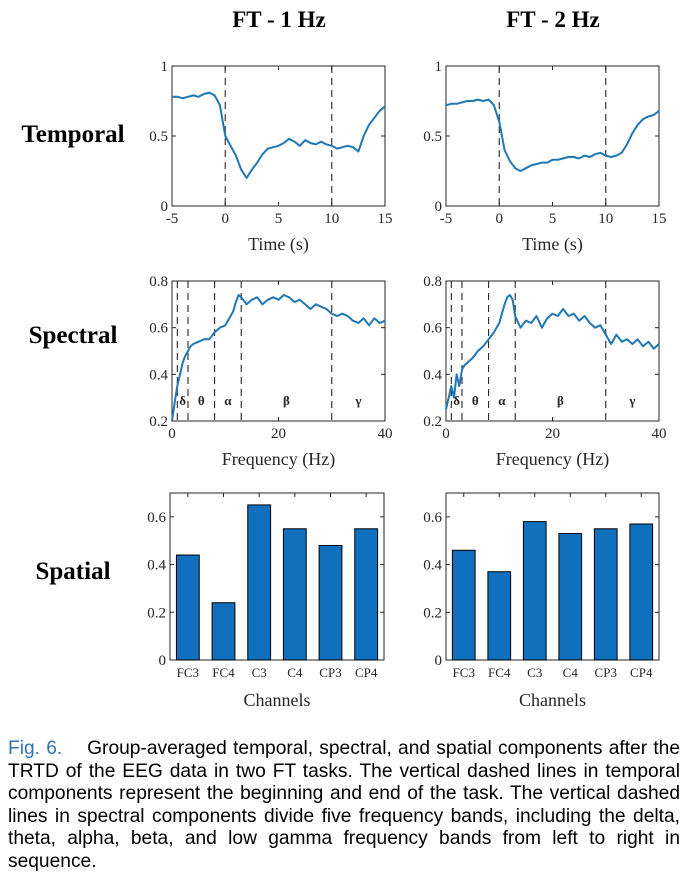 The height and width of the screenshot is (889, 688). Describe the element at coordinates (72, 134) in the screenshot. I see `row-title-temporal: Temporal` at that location.